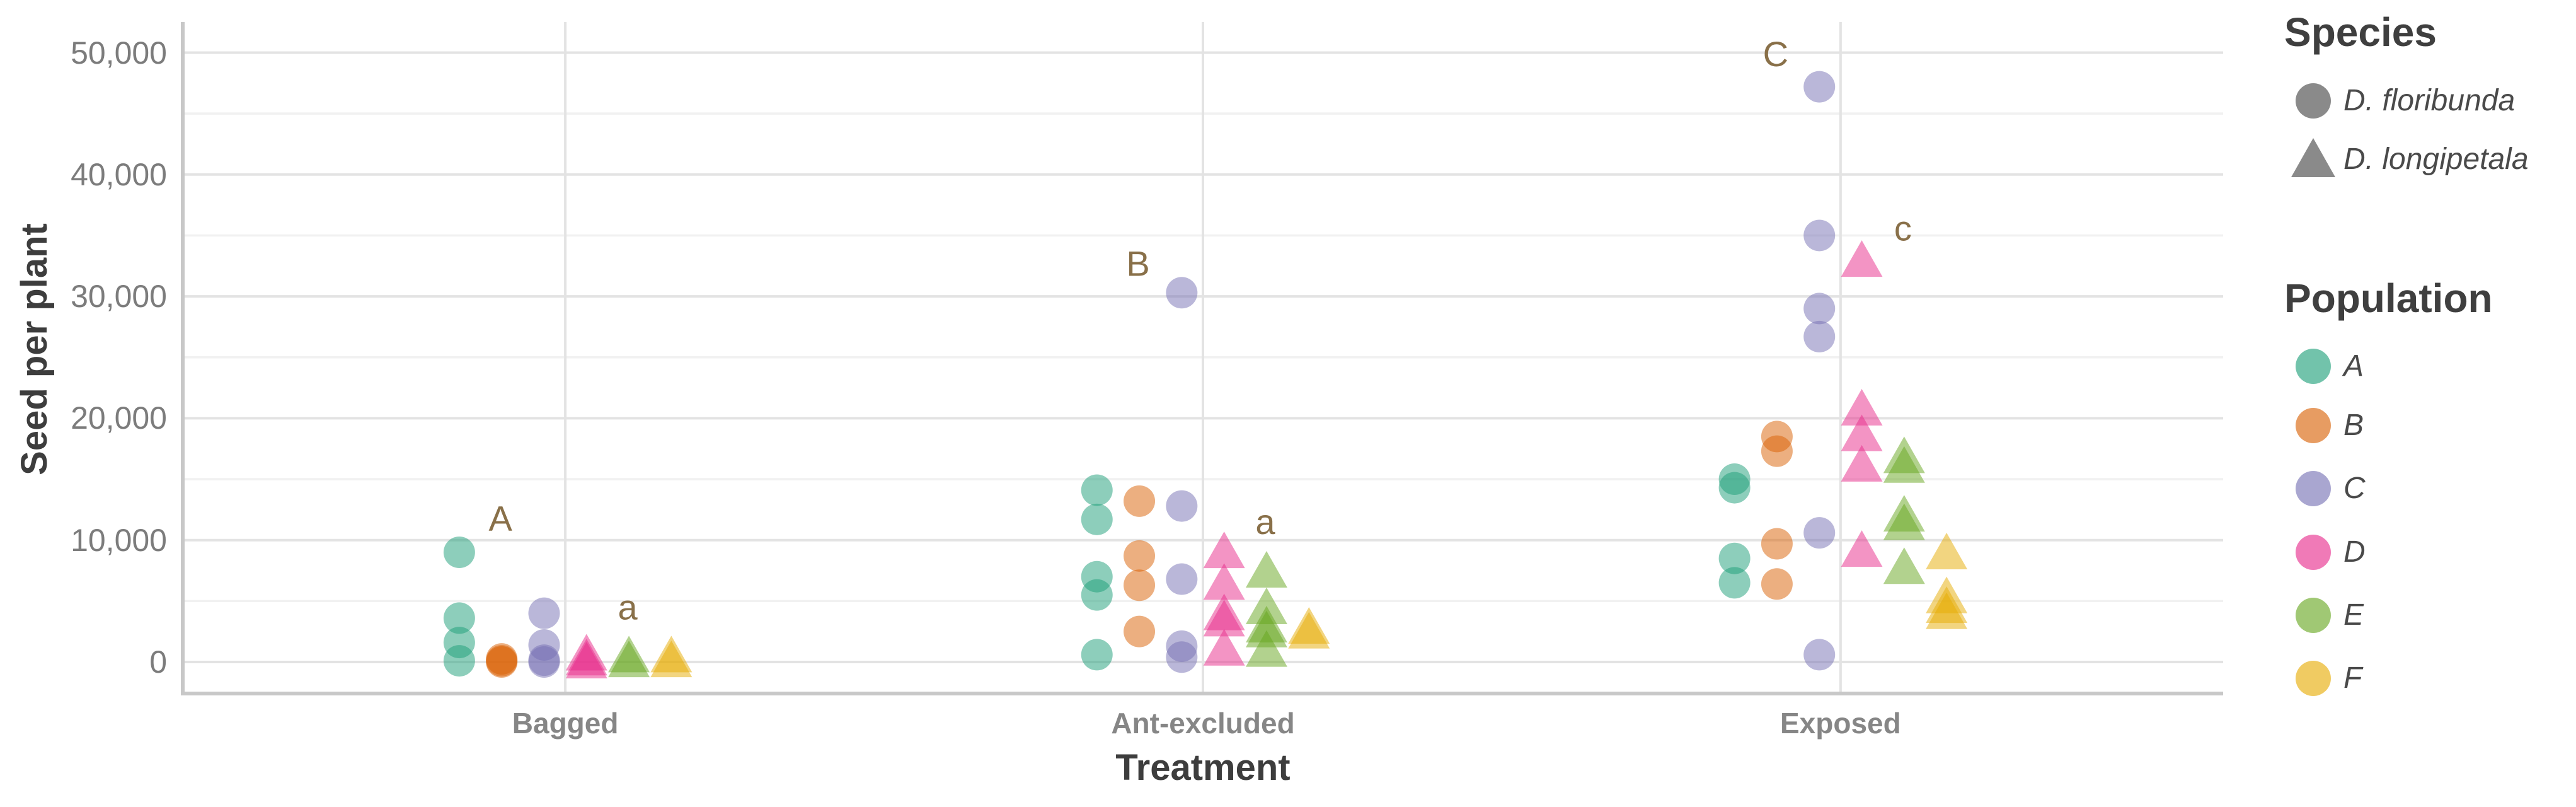  What do you see at coordinates (586, 661) in the screenshot?
I see `data-point-triangle-Bagged-D` at bounding box center [586, 661].